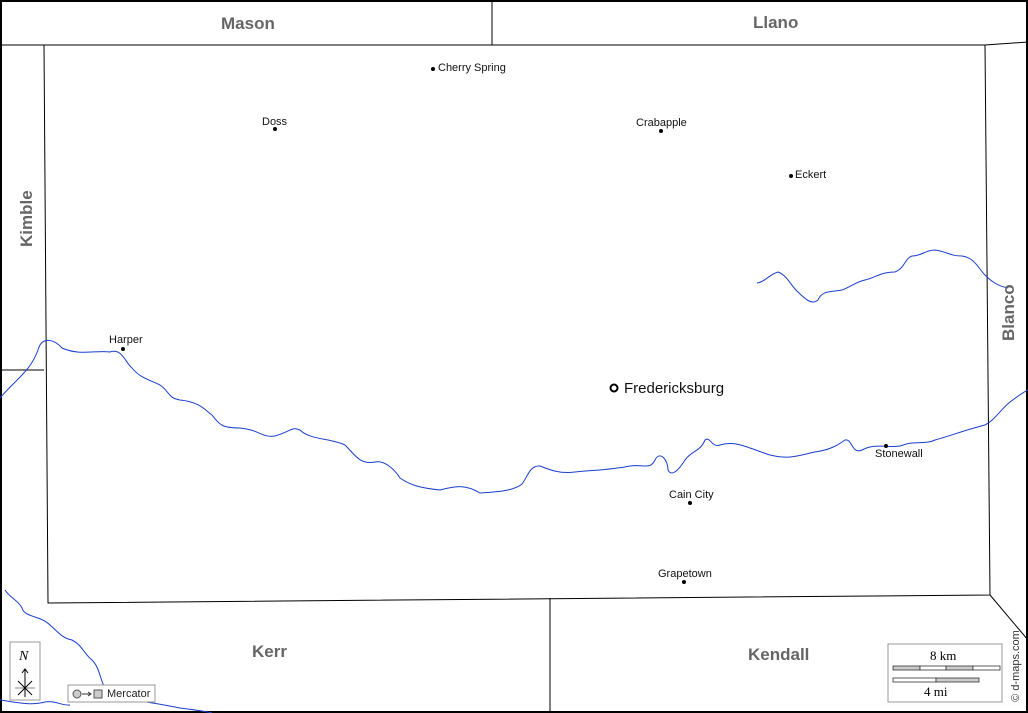  What do you see at coordinates (275, 122) in the screenshot?
I see `place-label-doss: Doss` at bounding box center [275, 122].